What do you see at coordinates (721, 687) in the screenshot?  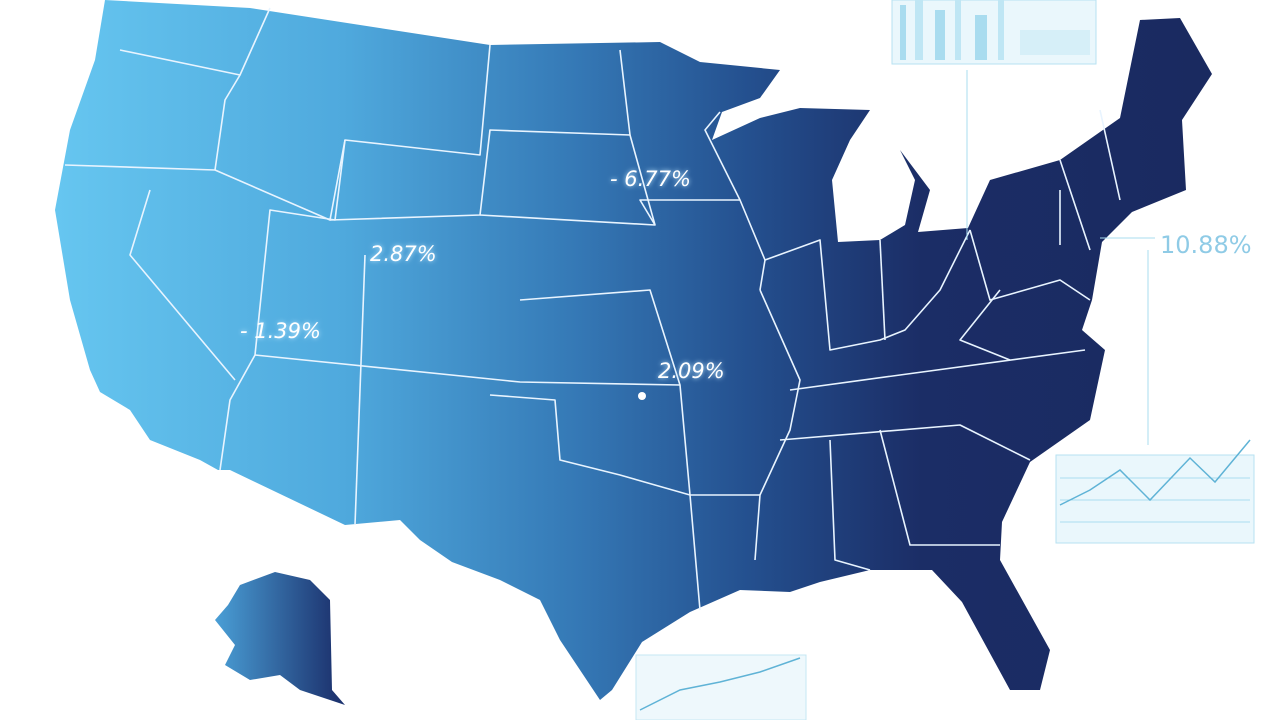 I see `mini-chart-bottom` at bounding box center [721, 687].